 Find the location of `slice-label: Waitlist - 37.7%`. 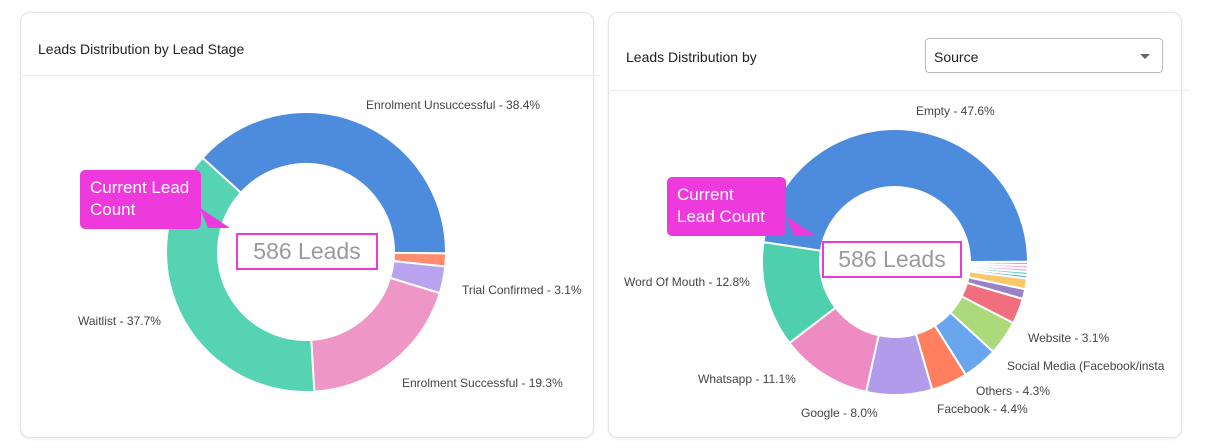

slice-label: Waitlist - 37.7% is located at coordinates (119, 321).